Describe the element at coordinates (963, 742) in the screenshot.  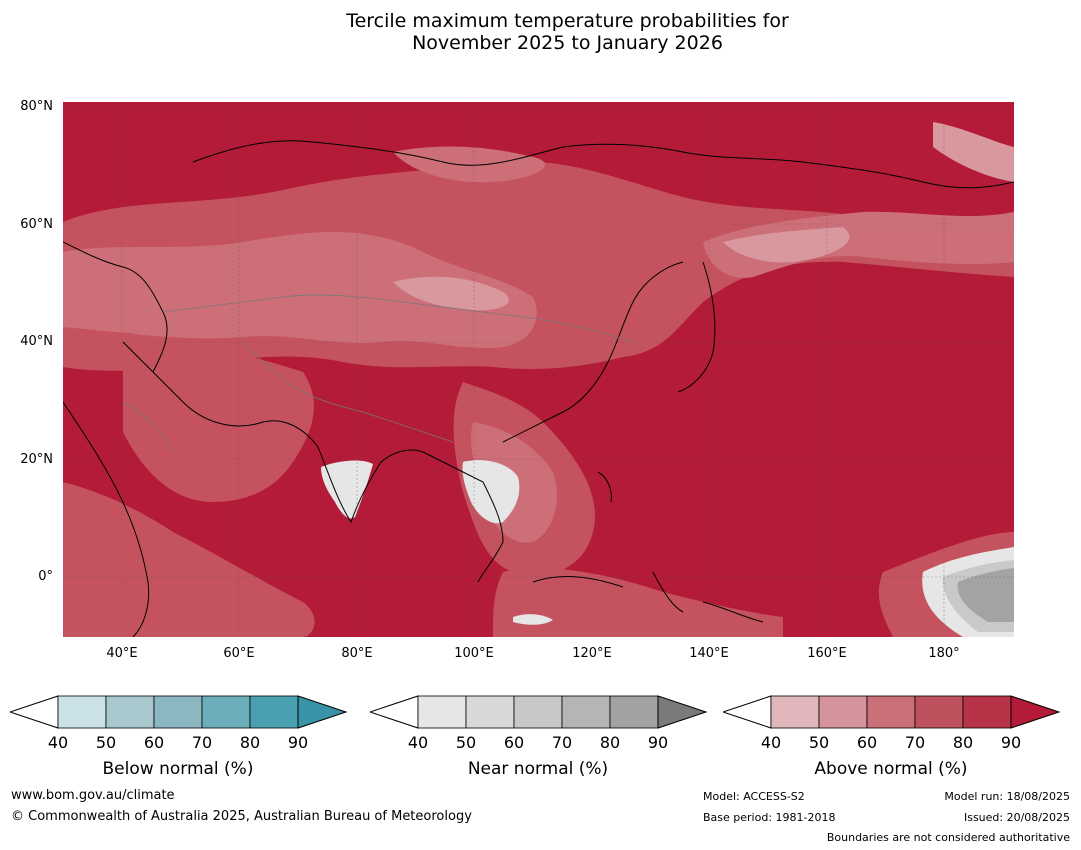
I see `above-tick-80: 80` at that location.